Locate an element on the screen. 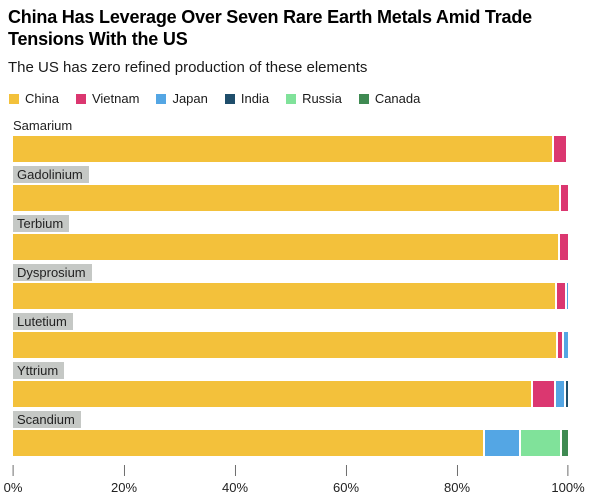  stacked-bar-scandium is located at coordinates (290, 443).